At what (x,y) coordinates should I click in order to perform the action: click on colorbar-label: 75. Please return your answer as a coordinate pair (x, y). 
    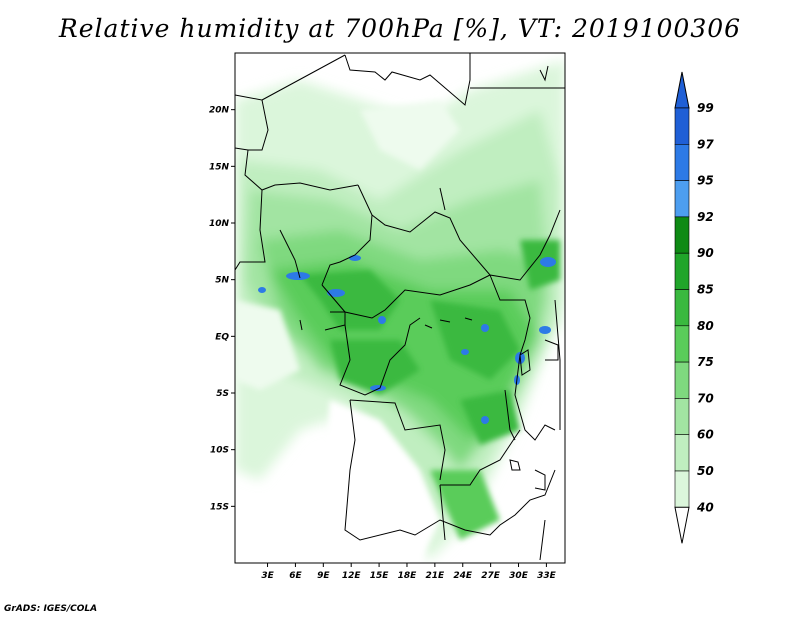
    Looking at the image, I should click on (705, 362).